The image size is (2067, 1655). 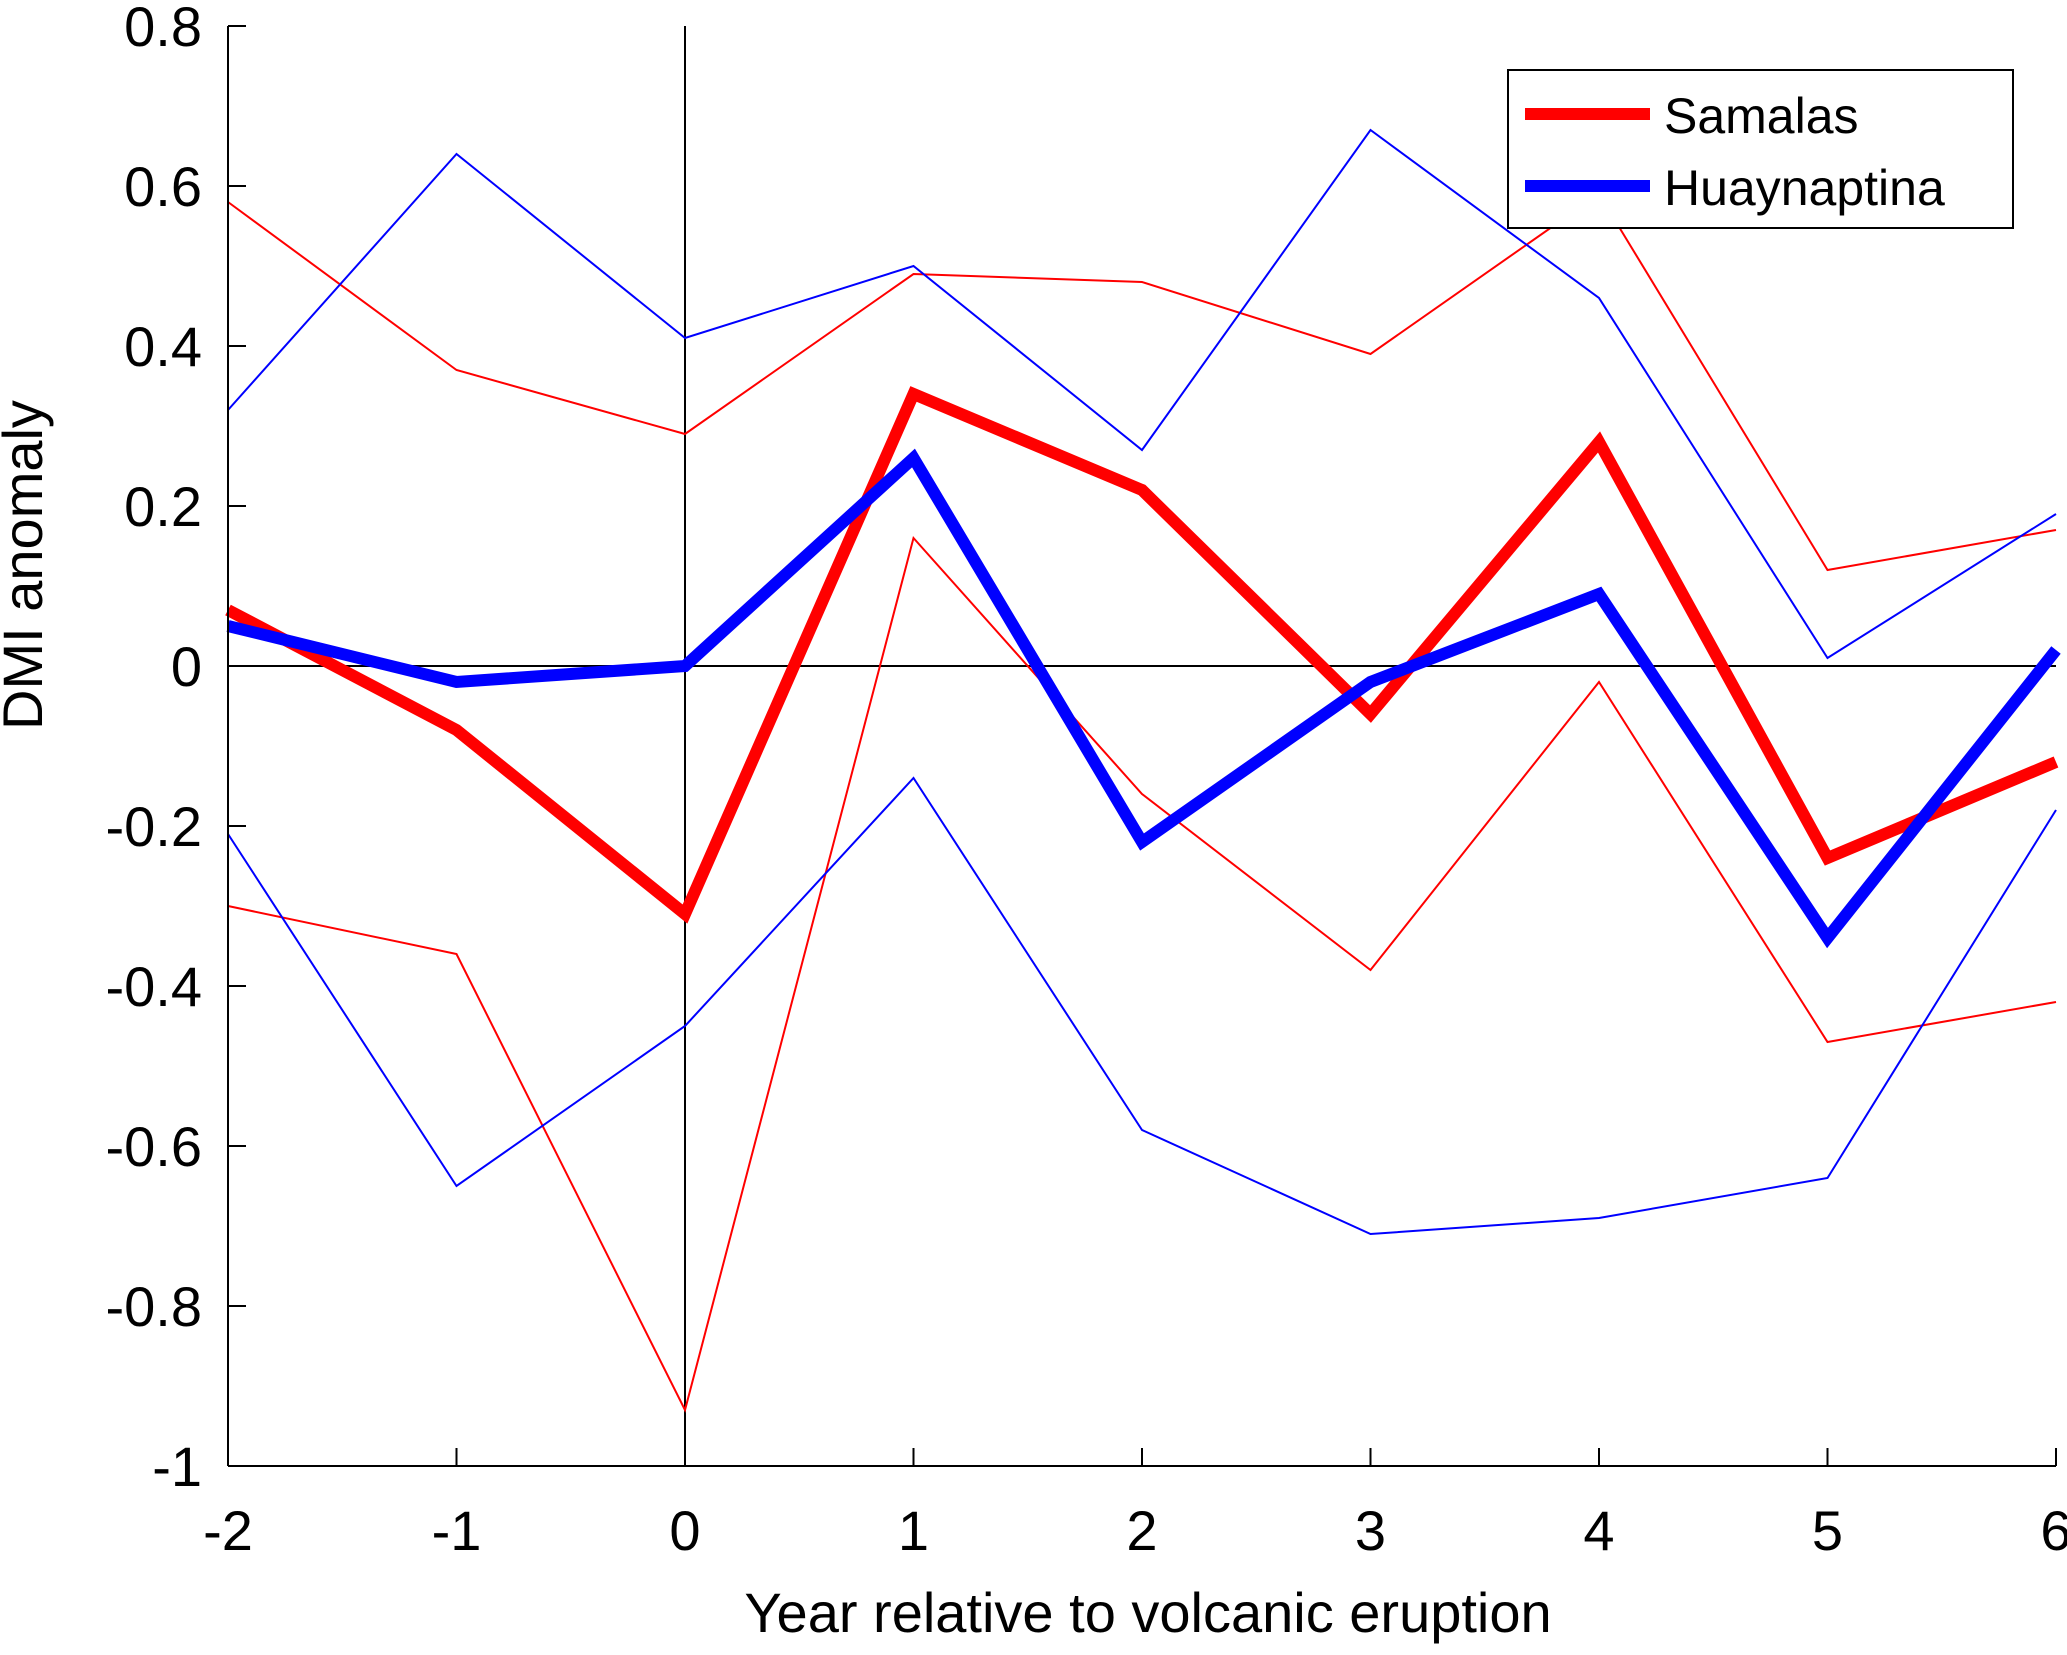 What do you see at coordinates (913, 1530) in the screenshot?
I see `x-tick-label: 1` at bounding box center [913, 1530].